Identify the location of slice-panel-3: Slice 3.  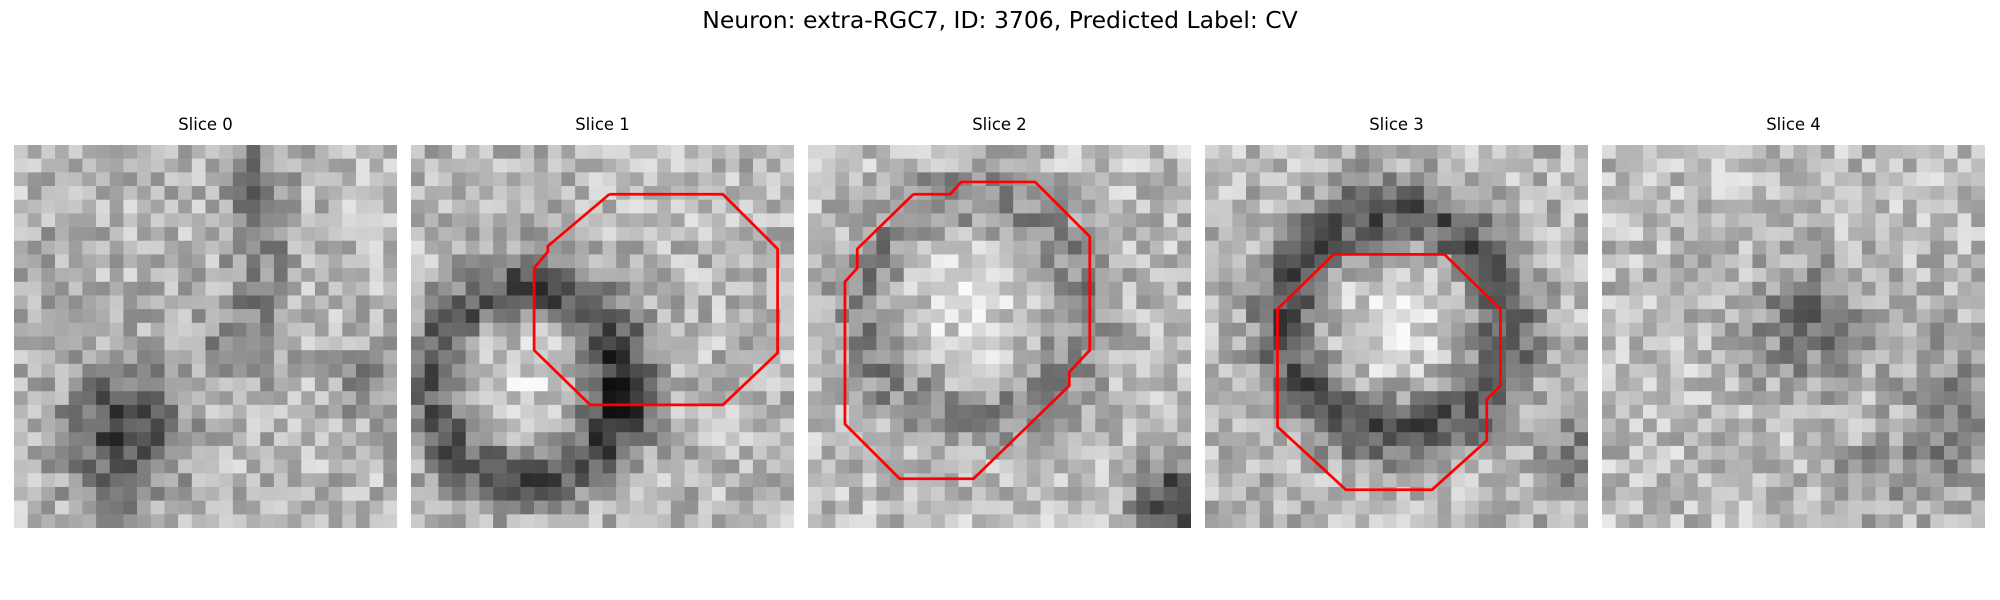
(1396, 321).